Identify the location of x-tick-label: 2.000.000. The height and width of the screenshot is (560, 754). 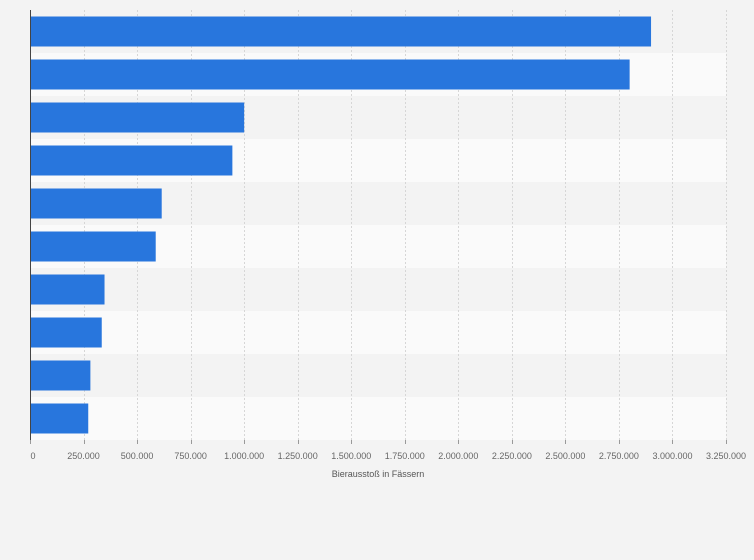
(458, 456).